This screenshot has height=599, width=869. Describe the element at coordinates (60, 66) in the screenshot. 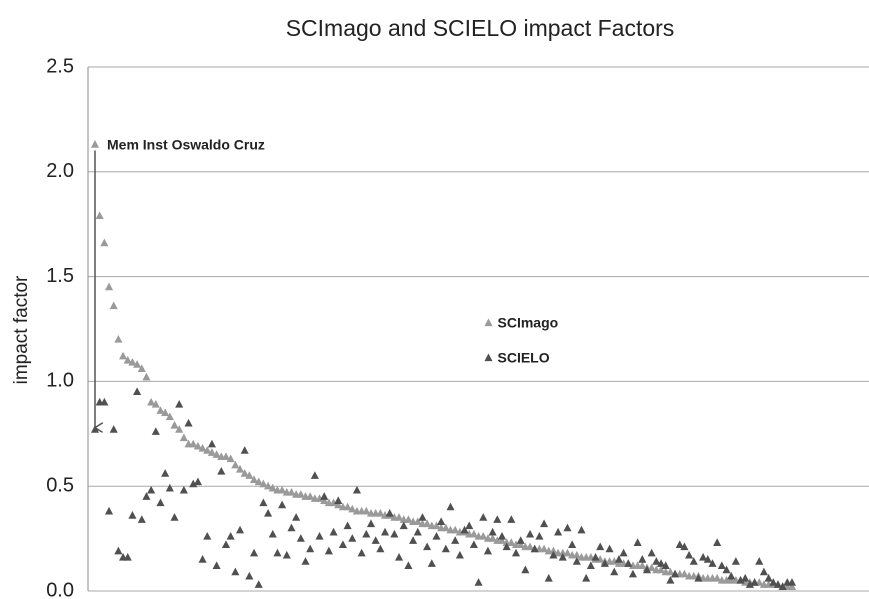

I see `y-tick-label: 2.5` at that location.